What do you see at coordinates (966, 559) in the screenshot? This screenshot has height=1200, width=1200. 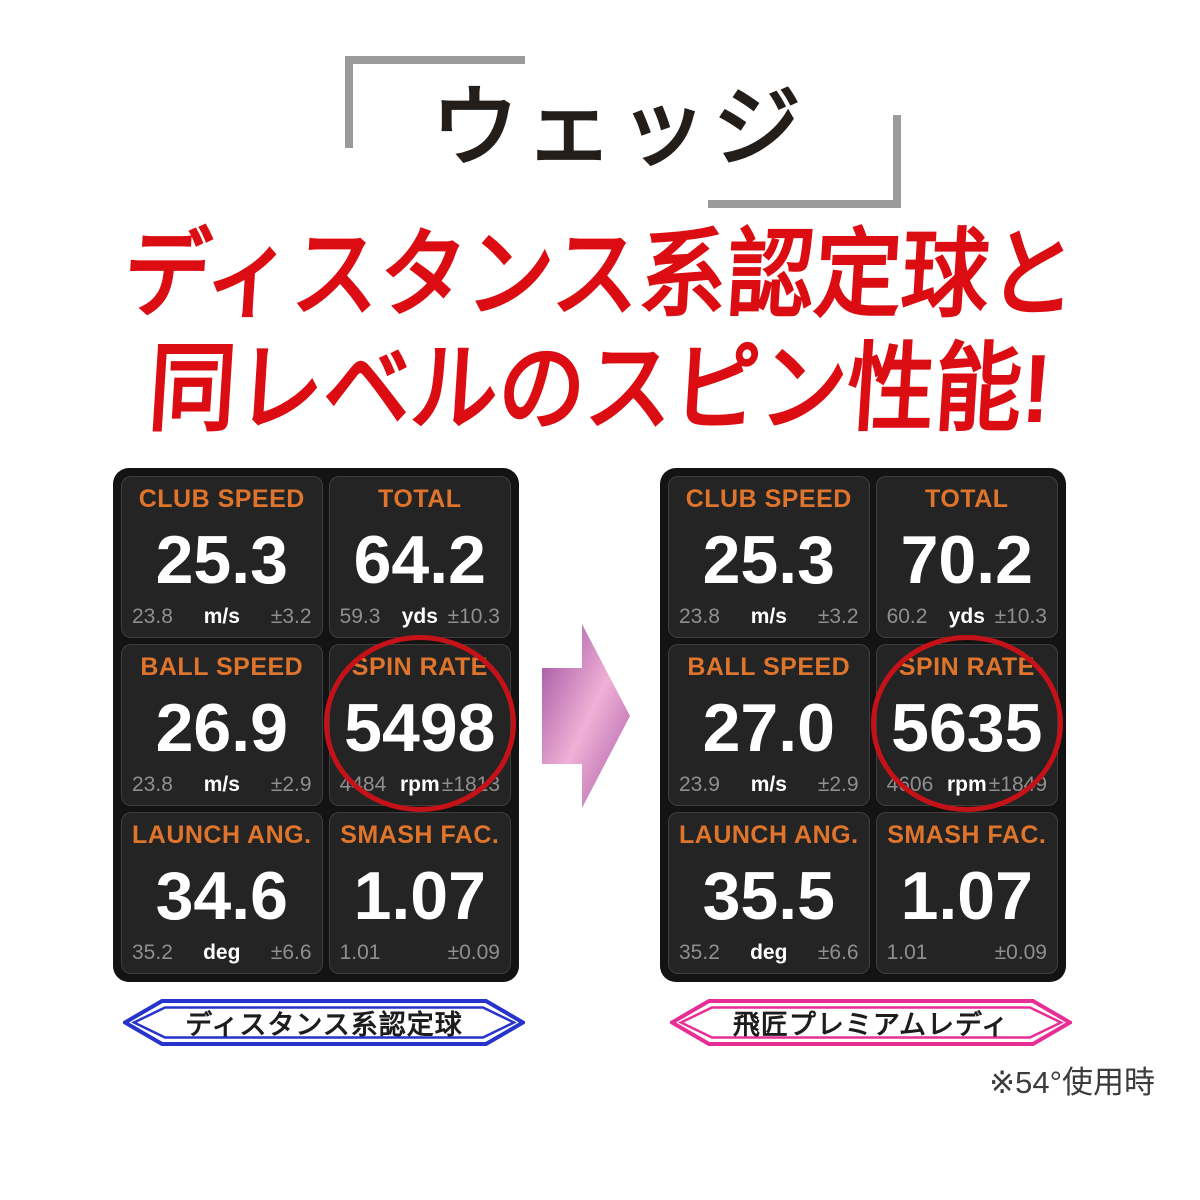 I see `metric-value: 70.2` at bounding box center [966, 559].